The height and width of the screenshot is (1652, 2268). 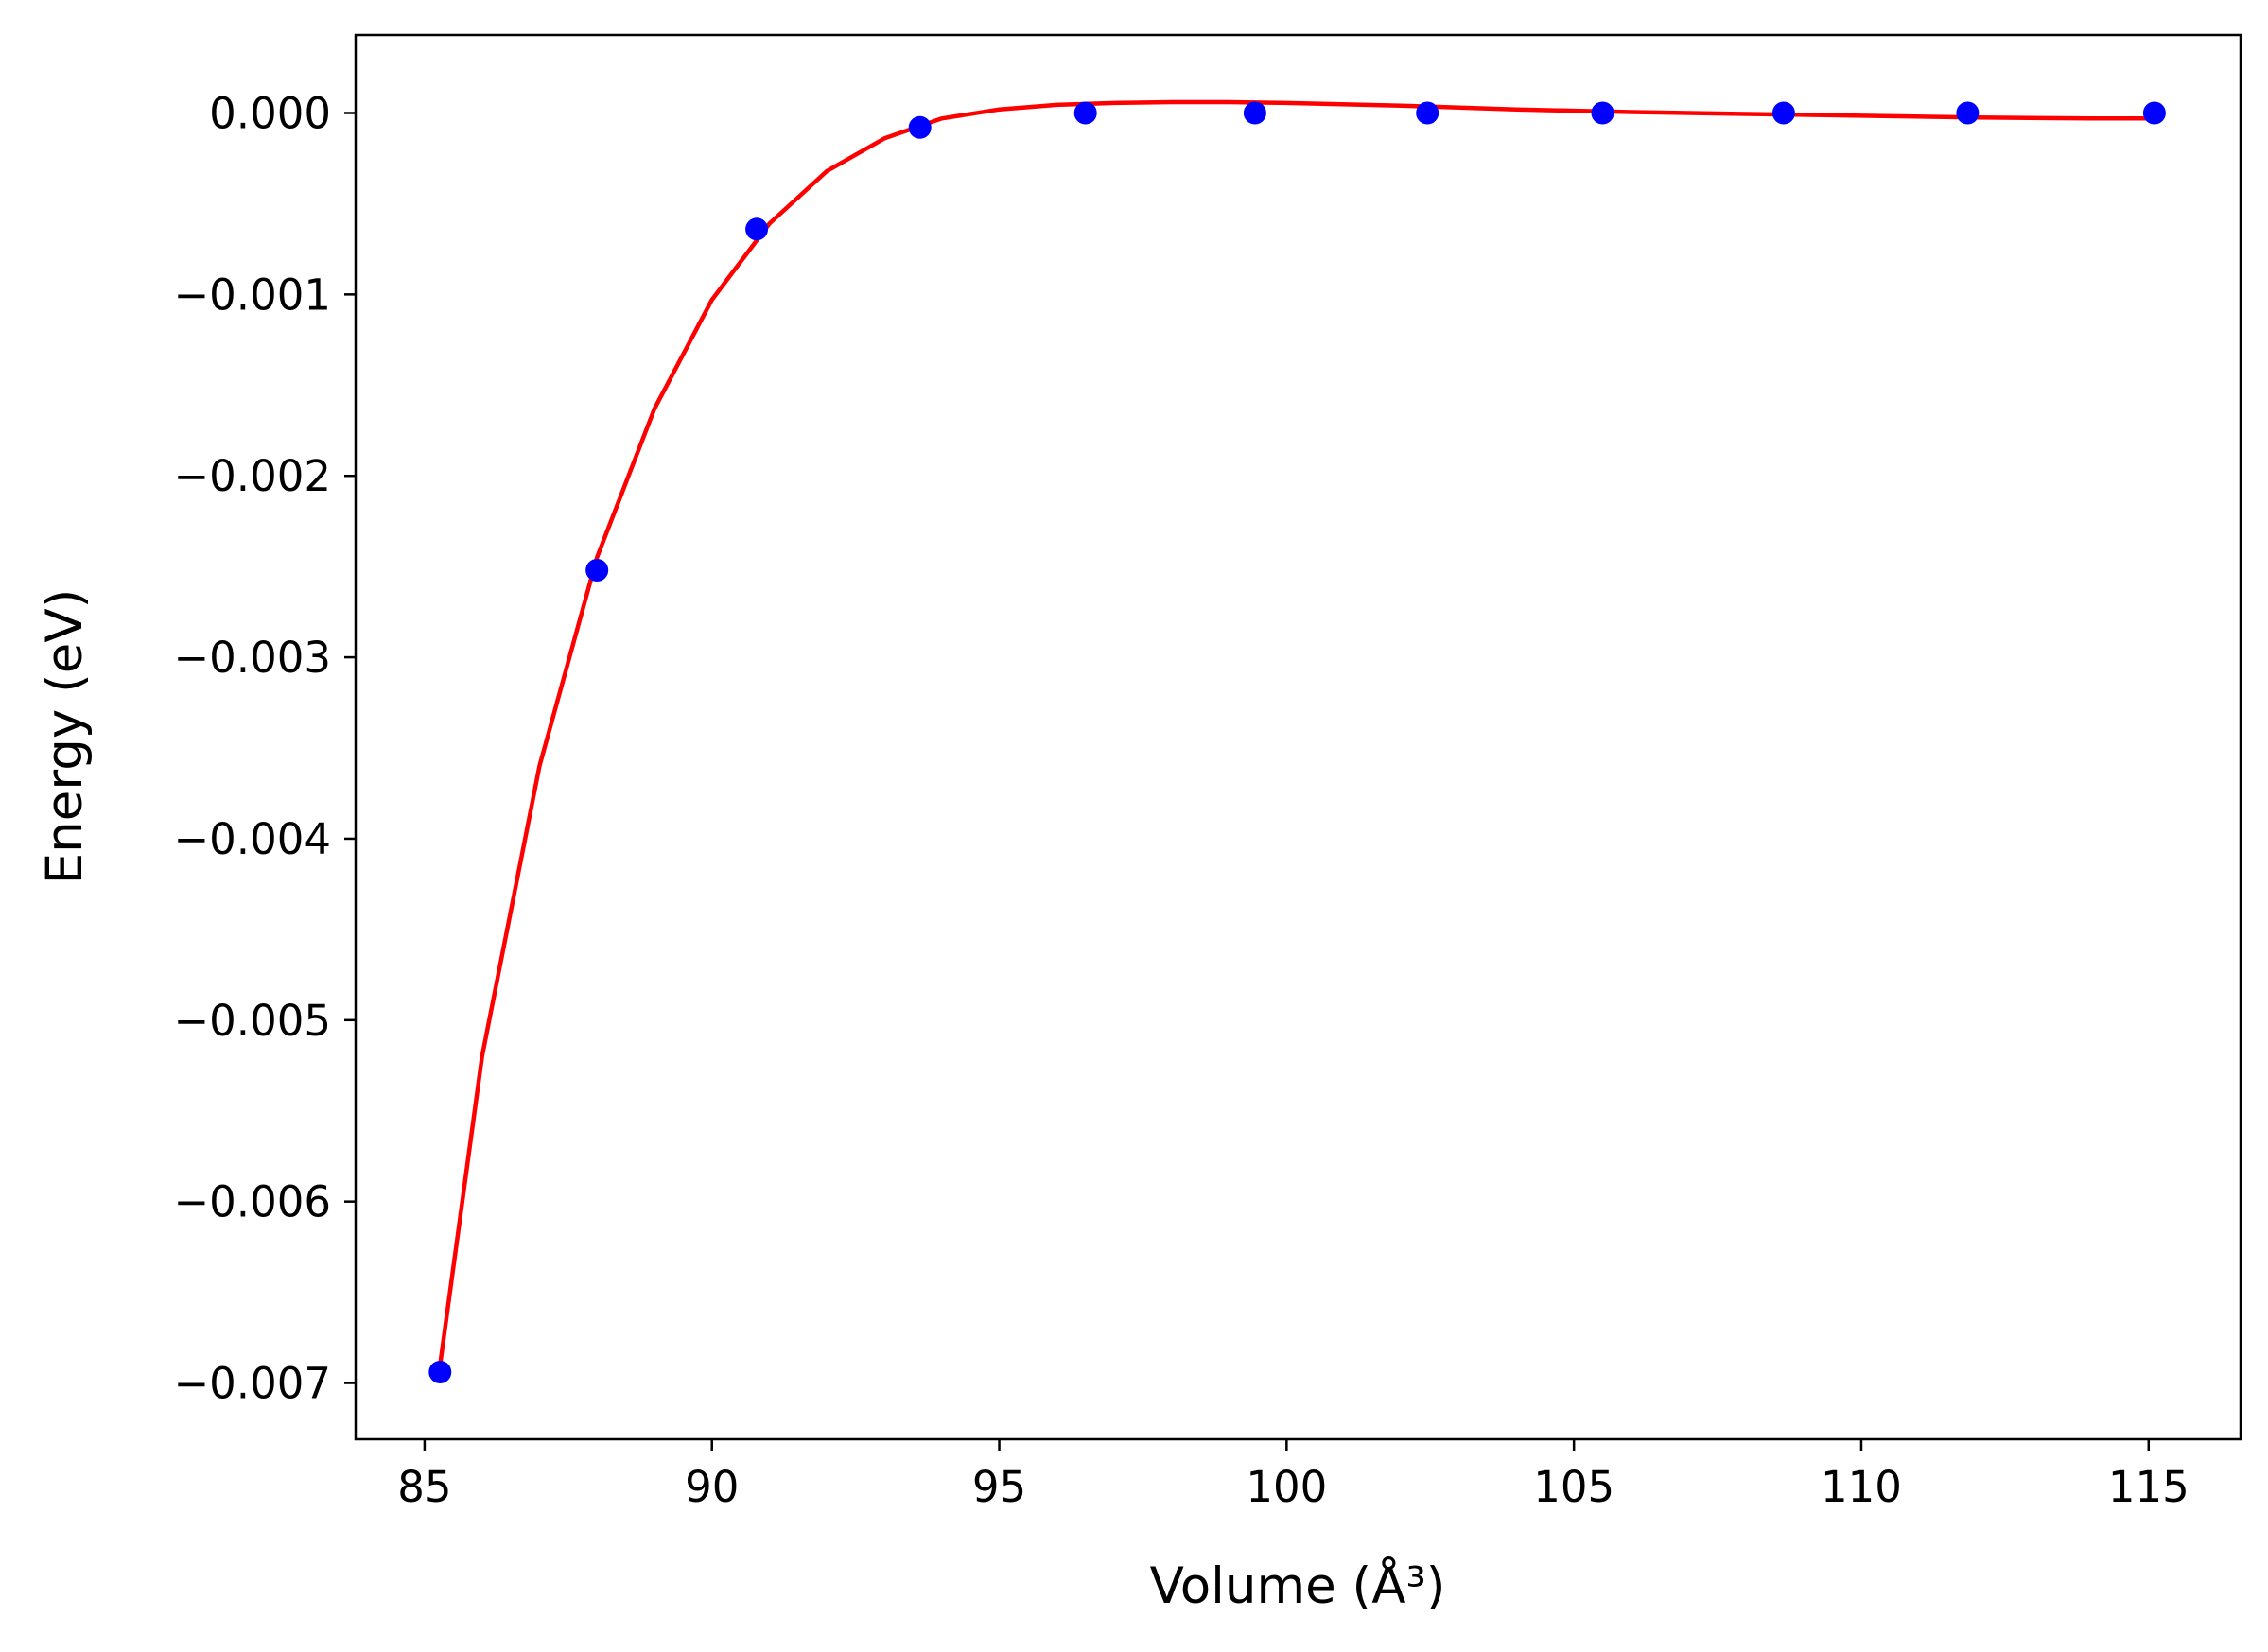 I want to click on x-tick-label: 115, so click(x=2148, y=1487).